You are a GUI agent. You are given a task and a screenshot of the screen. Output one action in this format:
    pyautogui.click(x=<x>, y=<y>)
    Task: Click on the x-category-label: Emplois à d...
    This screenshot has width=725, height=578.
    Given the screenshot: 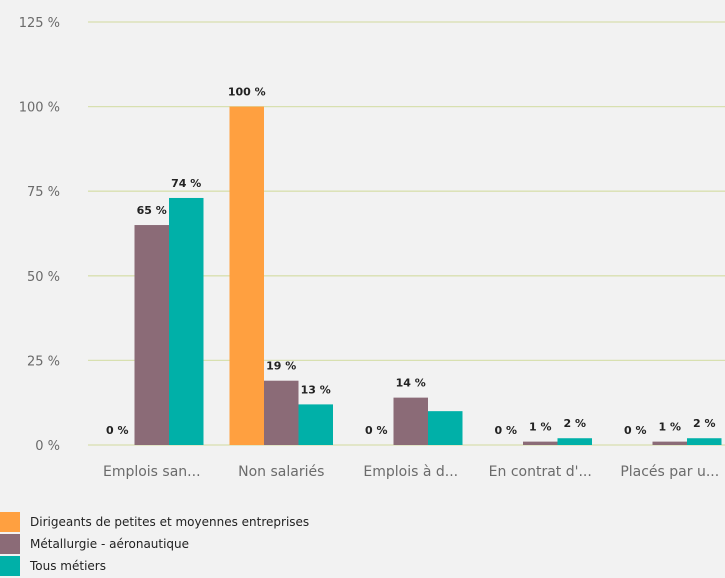 What is the action you would take?
    pyautogui.click(x=410, y=472)
    